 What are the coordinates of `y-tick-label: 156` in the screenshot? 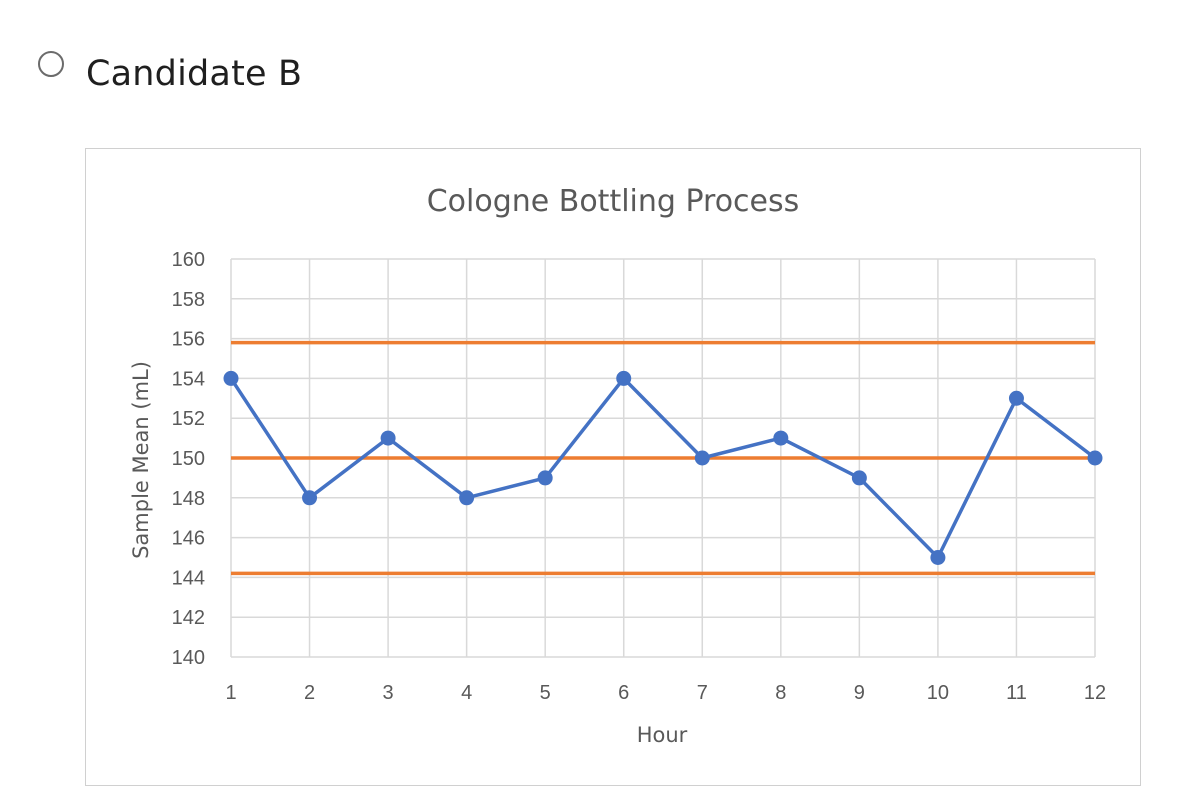 It's located at (188, 340).